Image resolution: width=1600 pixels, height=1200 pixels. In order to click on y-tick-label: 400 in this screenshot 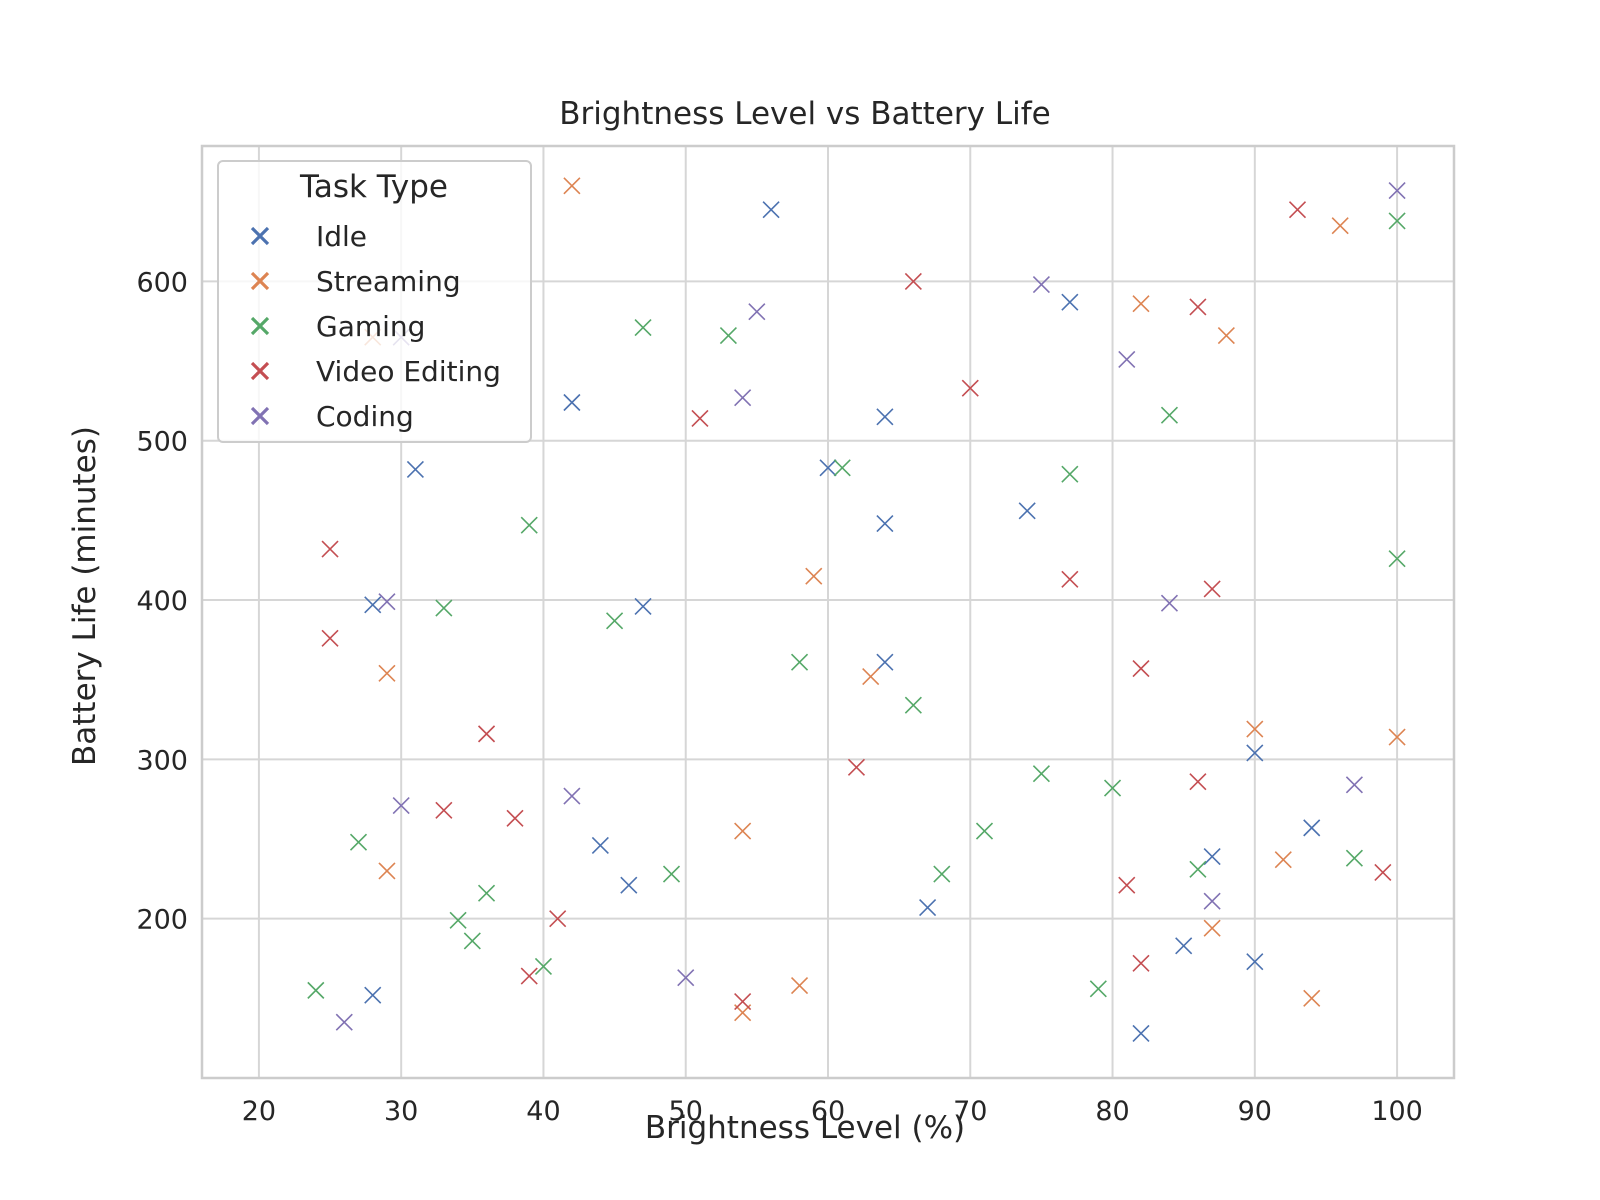, I will do `click(162, 601)`.